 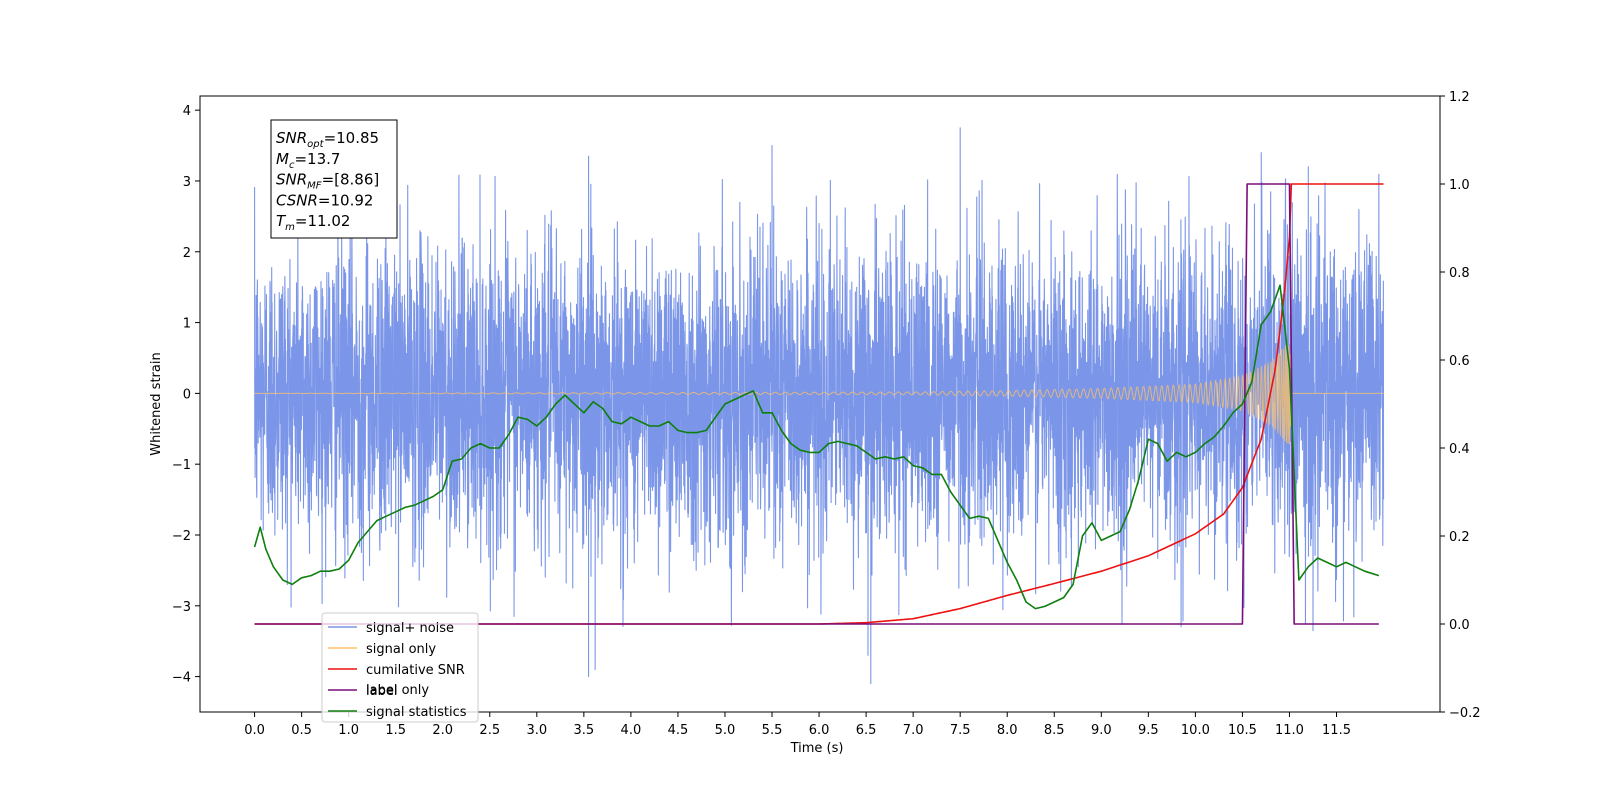 What do you see at coordinates (292, 165) in the screenshot?
I see `annotation-subscript: c` at bounding box center [292, 165].